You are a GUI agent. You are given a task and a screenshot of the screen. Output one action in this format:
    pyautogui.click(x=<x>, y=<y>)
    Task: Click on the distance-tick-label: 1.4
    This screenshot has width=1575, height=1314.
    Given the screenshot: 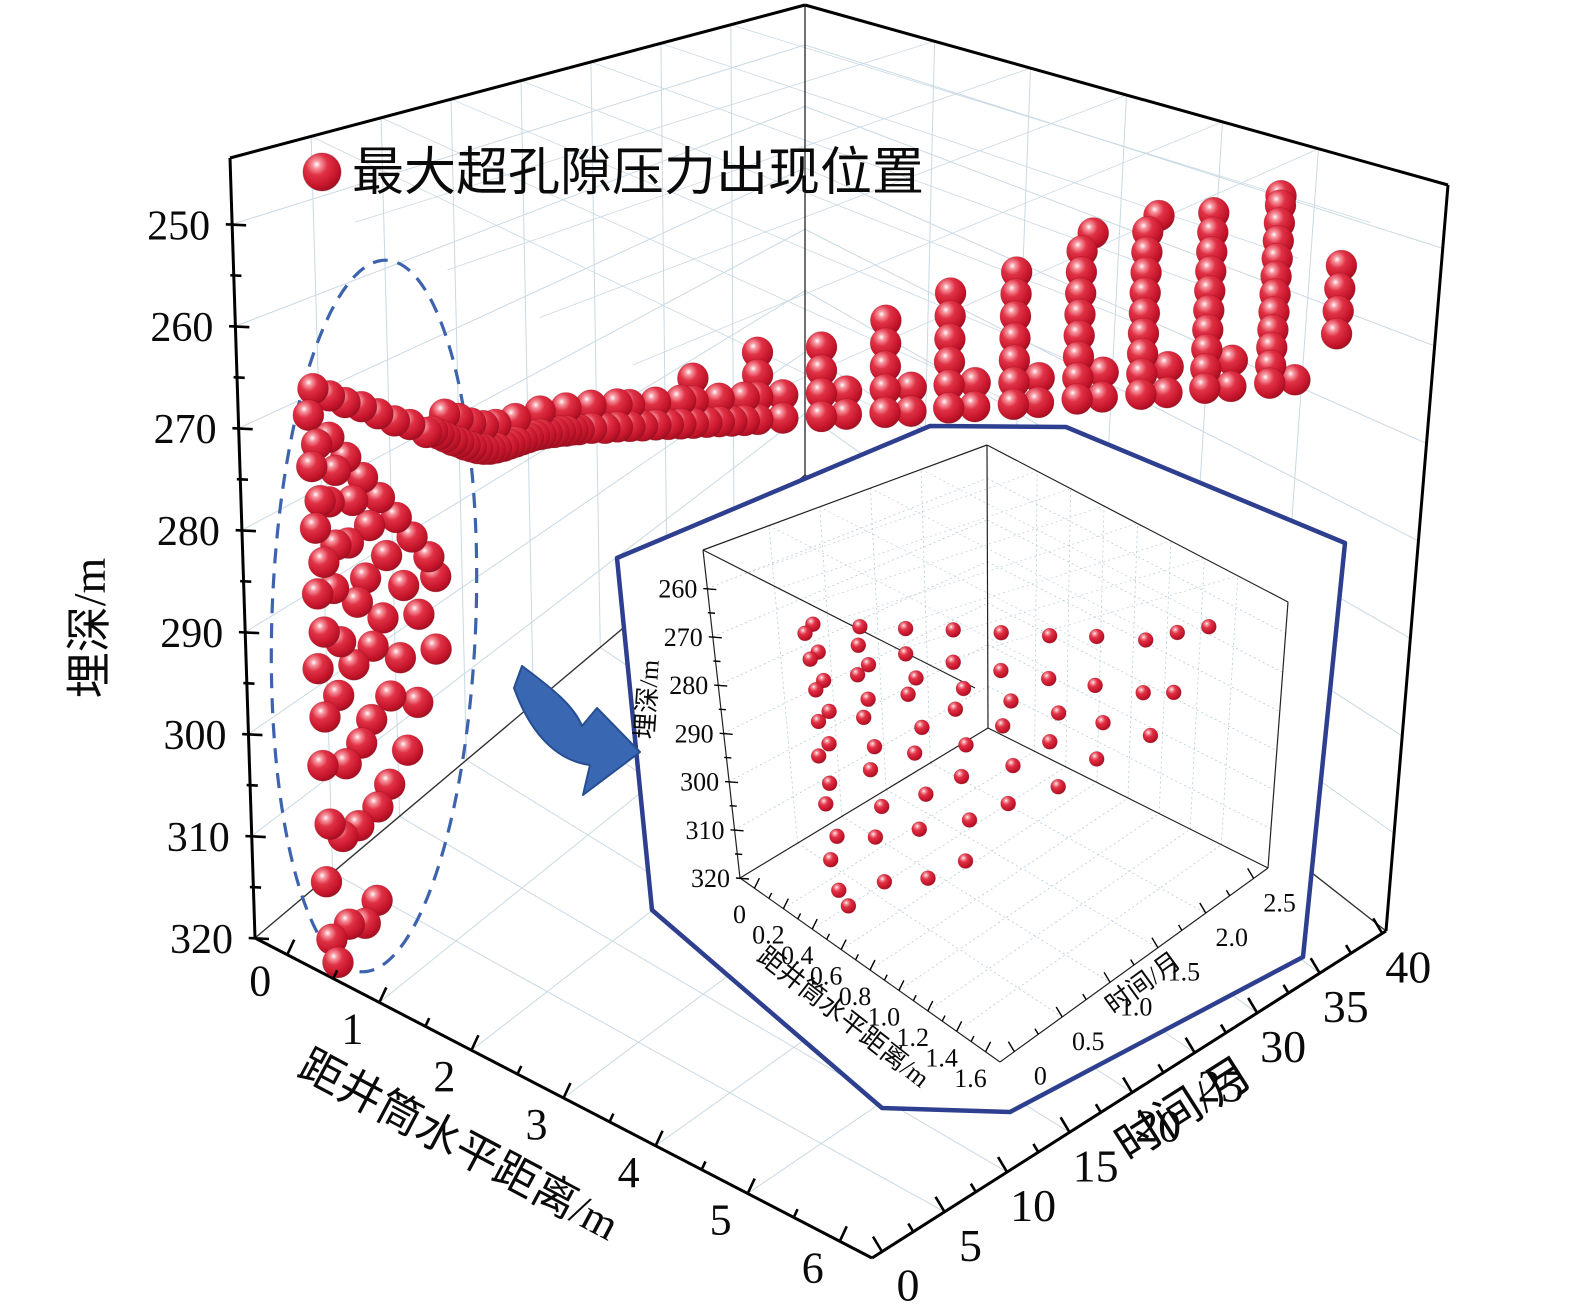 What is the action you would take?
    pyautogui.click(x=941, y=1057)
    